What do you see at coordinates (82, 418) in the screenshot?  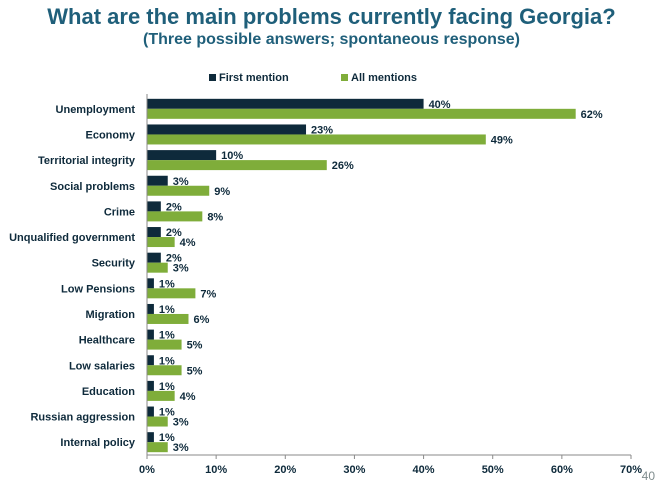 I see `category-label: Russian aggression` at bounding box center [82, 418].